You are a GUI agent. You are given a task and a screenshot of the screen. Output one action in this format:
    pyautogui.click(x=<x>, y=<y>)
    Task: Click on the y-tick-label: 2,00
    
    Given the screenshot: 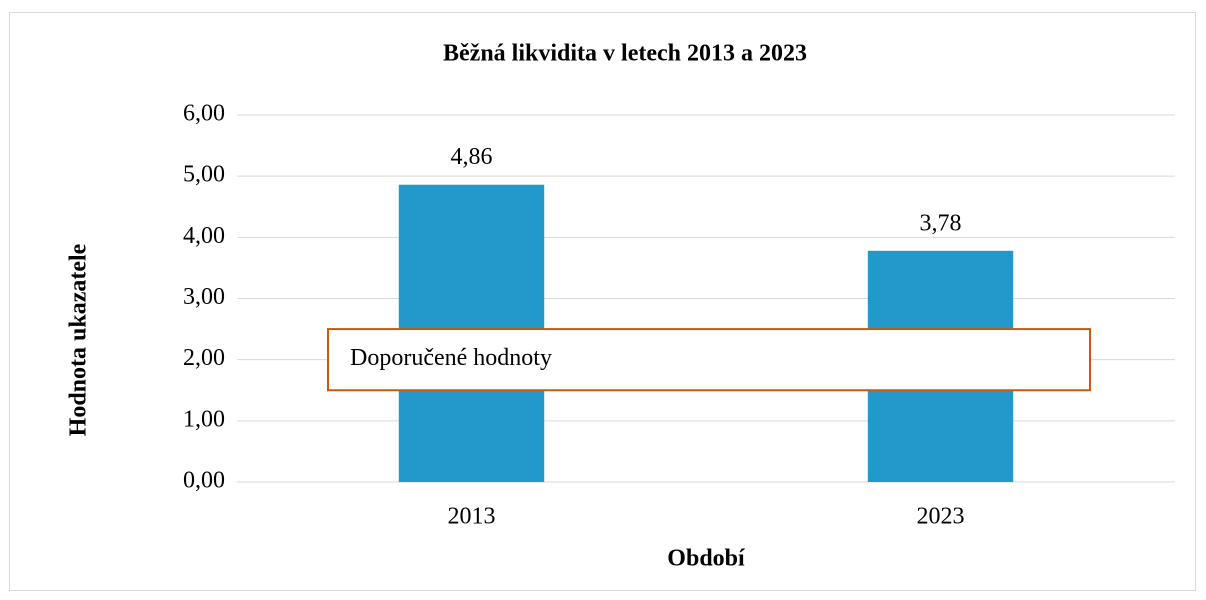 What is the action you would take?
    pyautogui.click(x=204, y=358)
    